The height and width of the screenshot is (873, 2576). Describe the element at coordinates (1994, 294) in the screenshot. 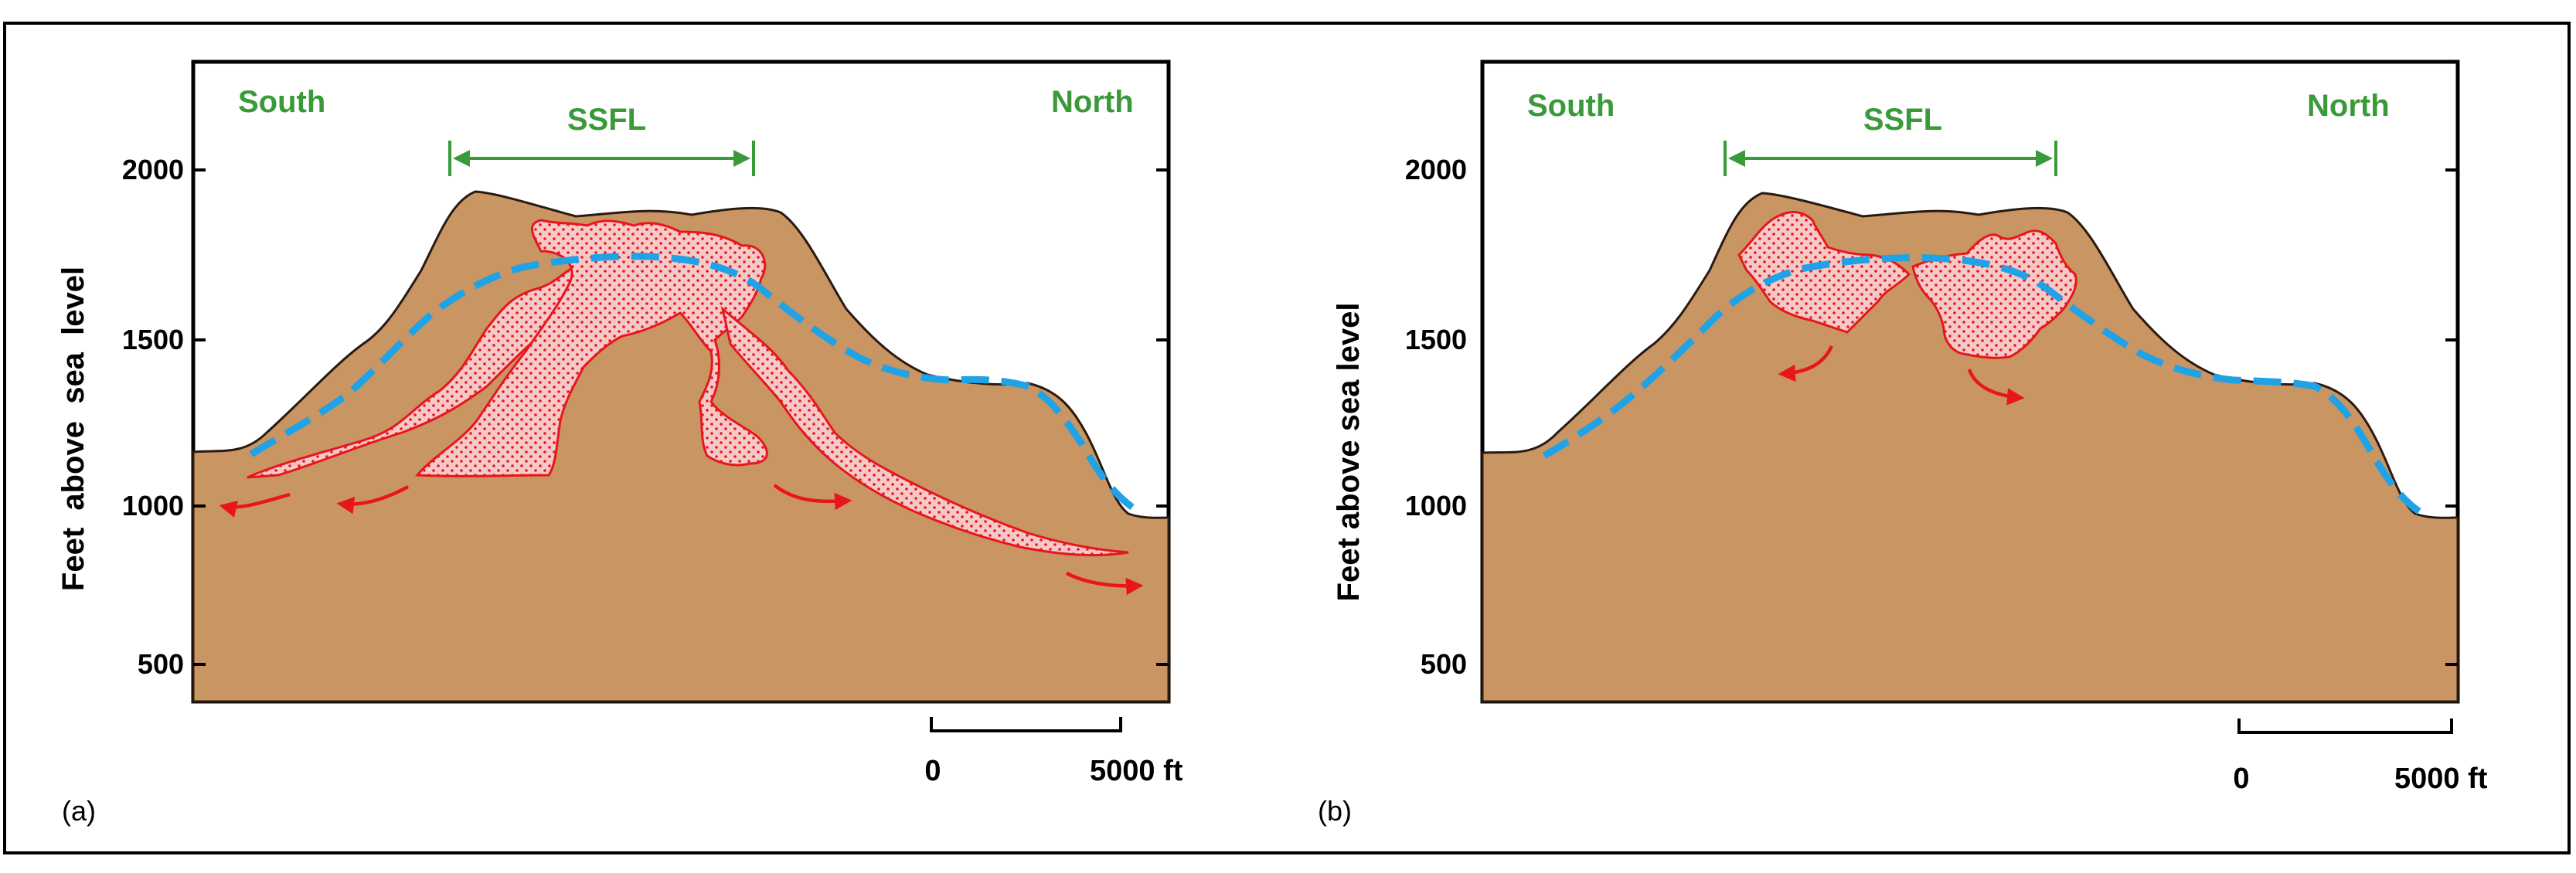

I see `plume-right-b` at that location.